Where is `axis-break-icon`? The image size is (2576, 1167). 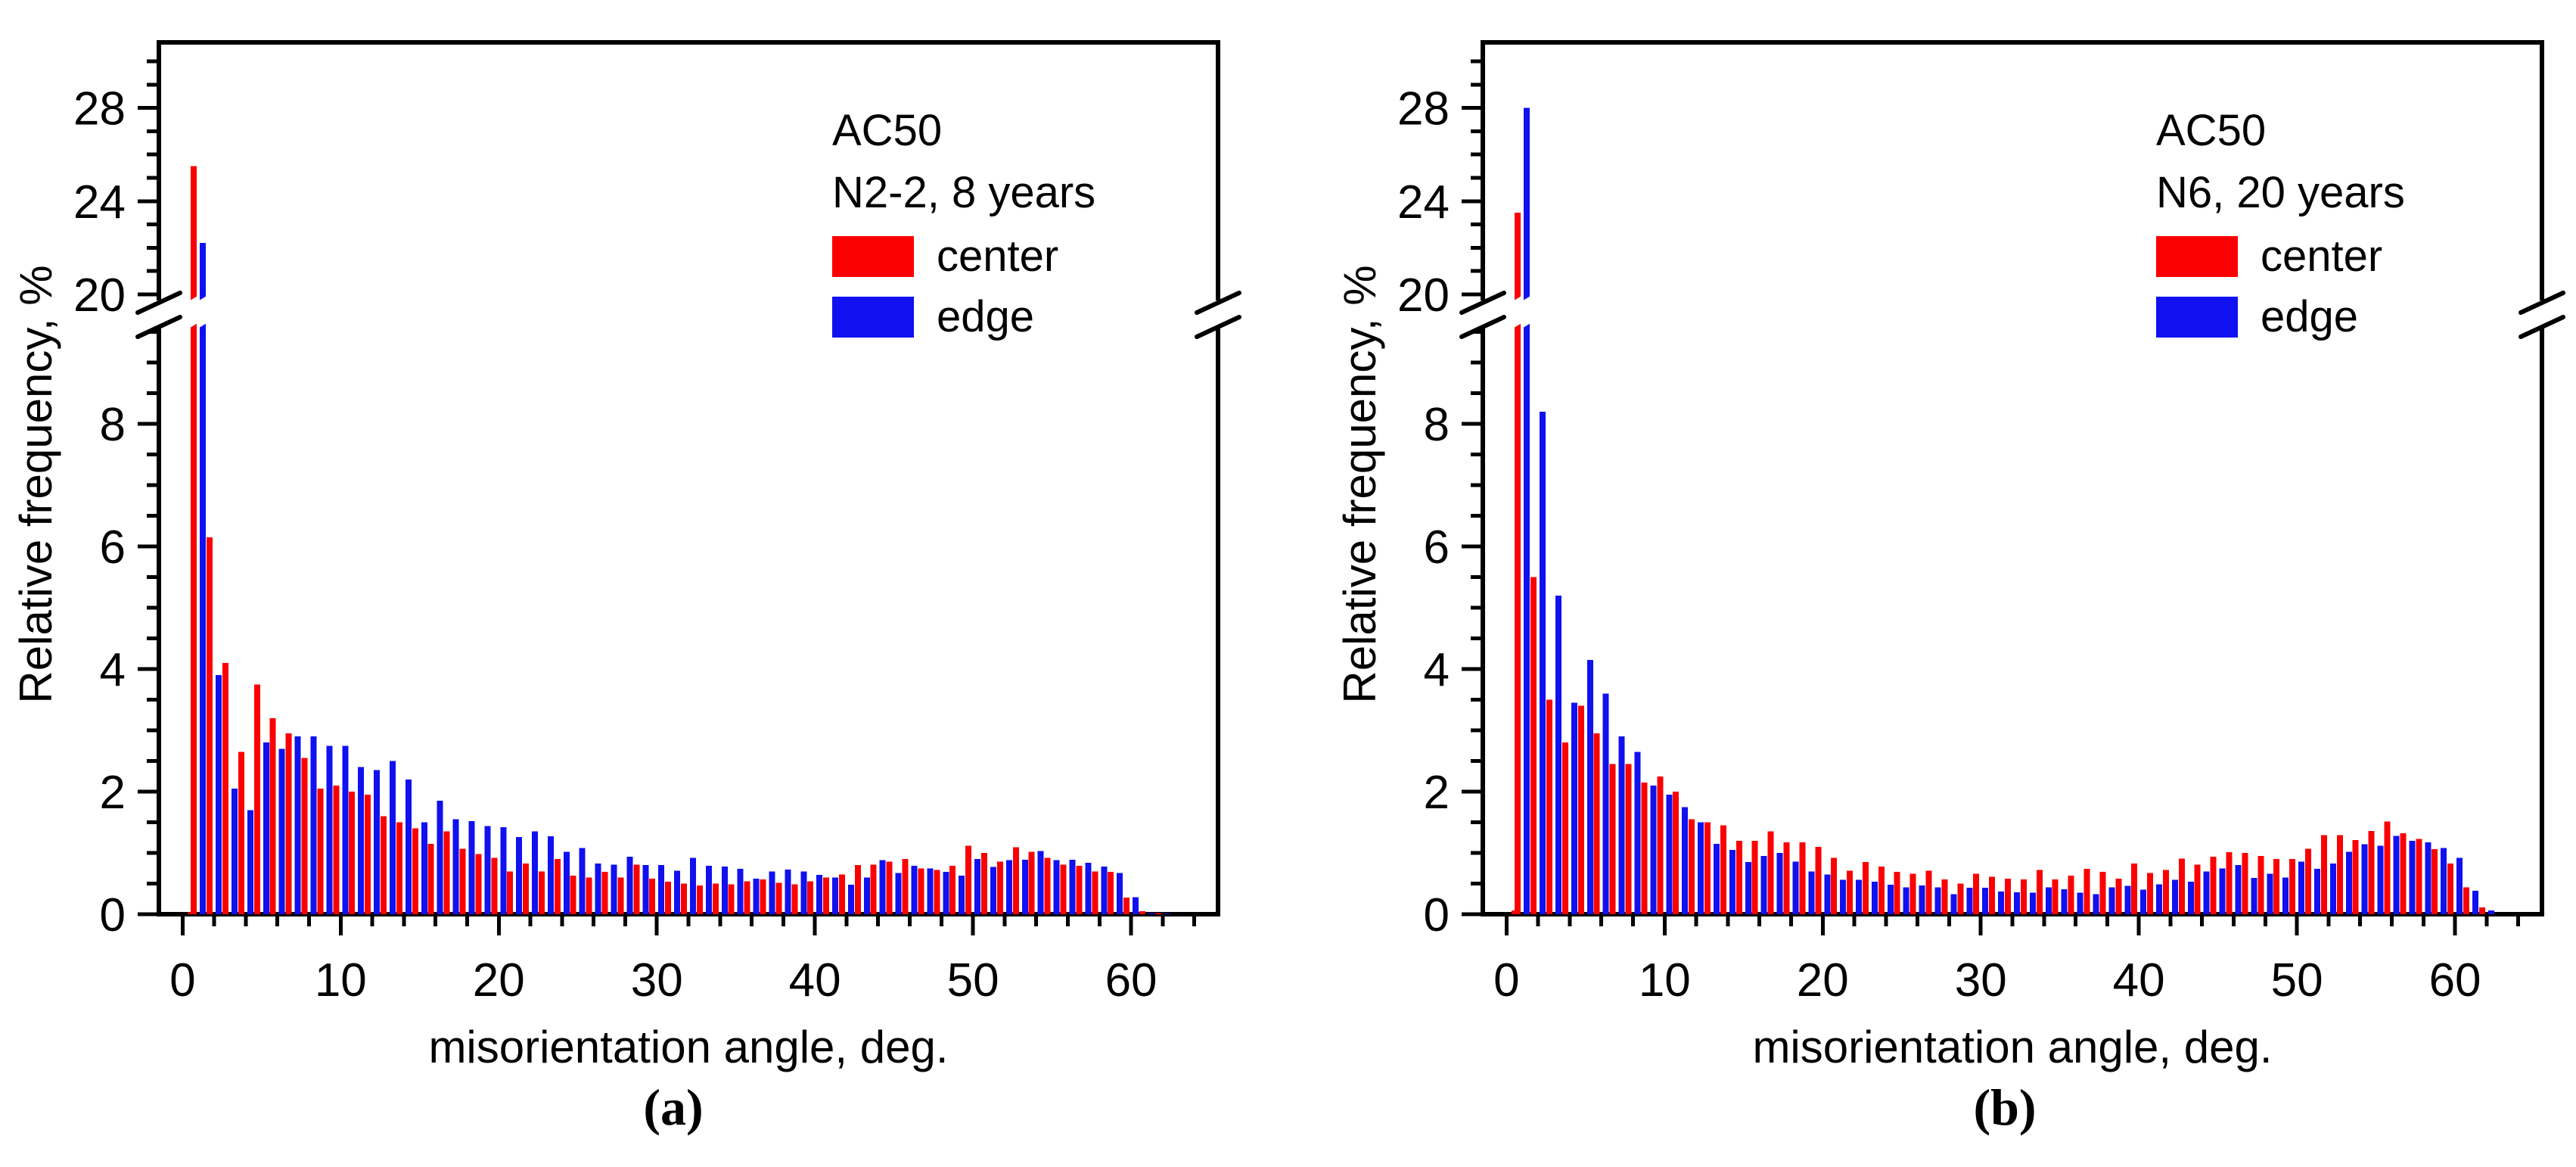
axis-break-icon is located at coordinates (2542, 315).